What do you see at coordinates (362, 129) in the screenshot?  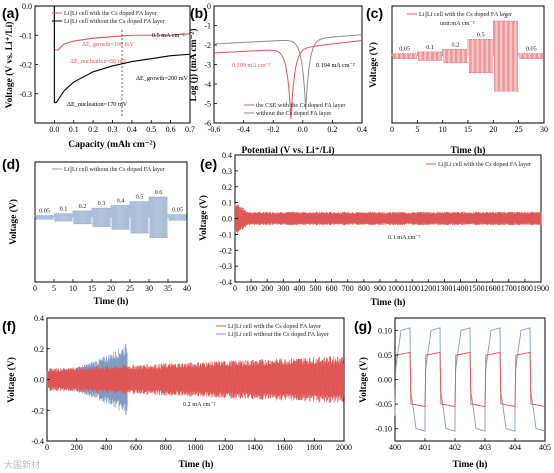 I see `panel-b-xtick-label: 0.4` at bounding box center [362, 129].